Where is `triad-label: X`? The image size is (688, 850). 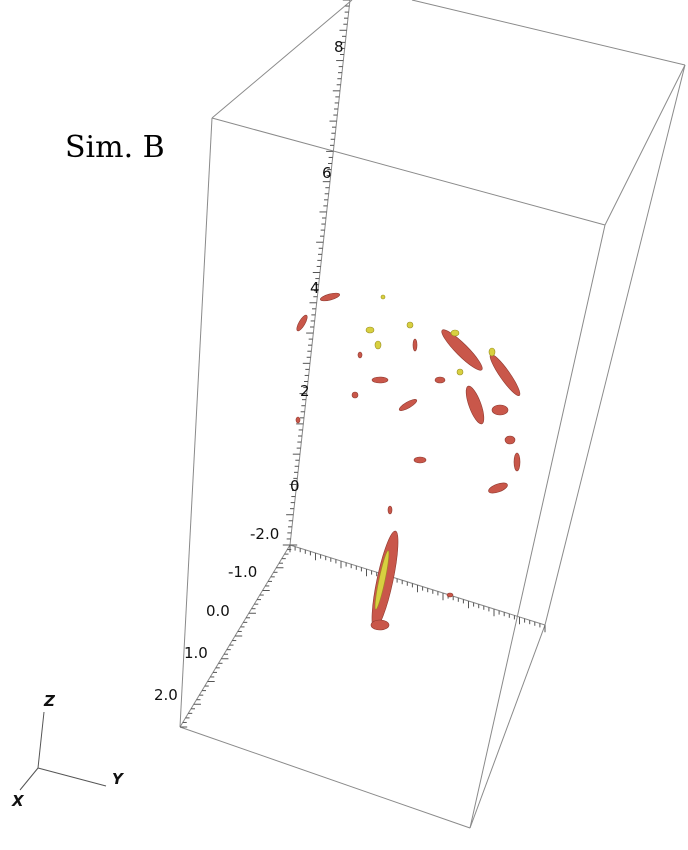 triad-label: X is located at coordinates (18, 801).